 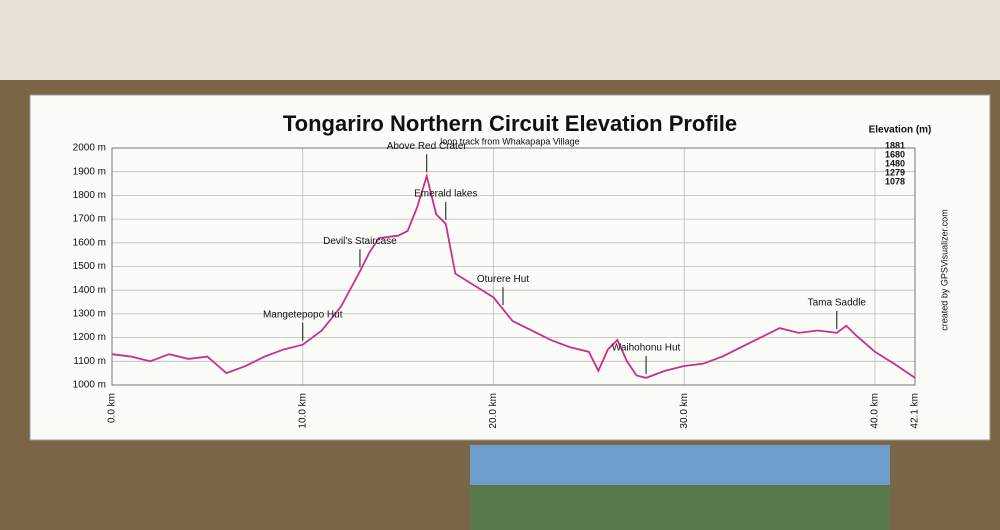 What do you see at coordinates (303, 314) in the screenshot?
I see `annotation: Mangetepopo Hut` at bounding box center [303, 314].